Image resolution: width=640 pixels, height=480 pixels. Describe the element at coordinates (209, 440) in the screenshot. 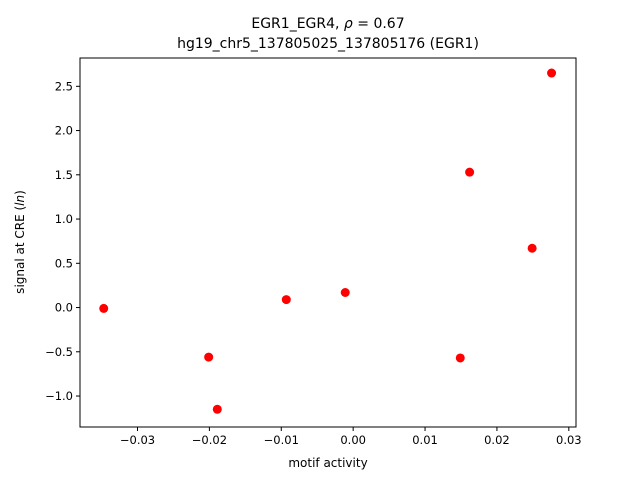

I see `x-tick-label: −0.02` at that location.